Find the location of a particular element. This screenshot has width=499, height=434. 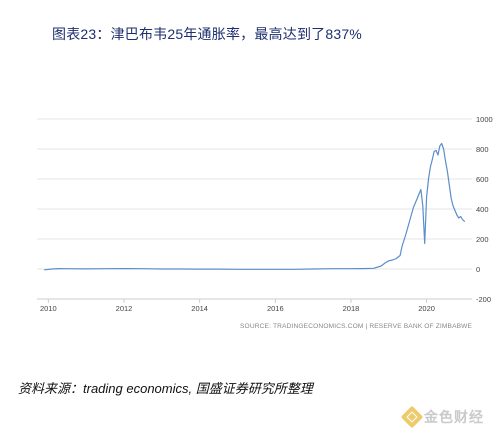

y-tick-label: 400 is located at coordinates (482, 209).